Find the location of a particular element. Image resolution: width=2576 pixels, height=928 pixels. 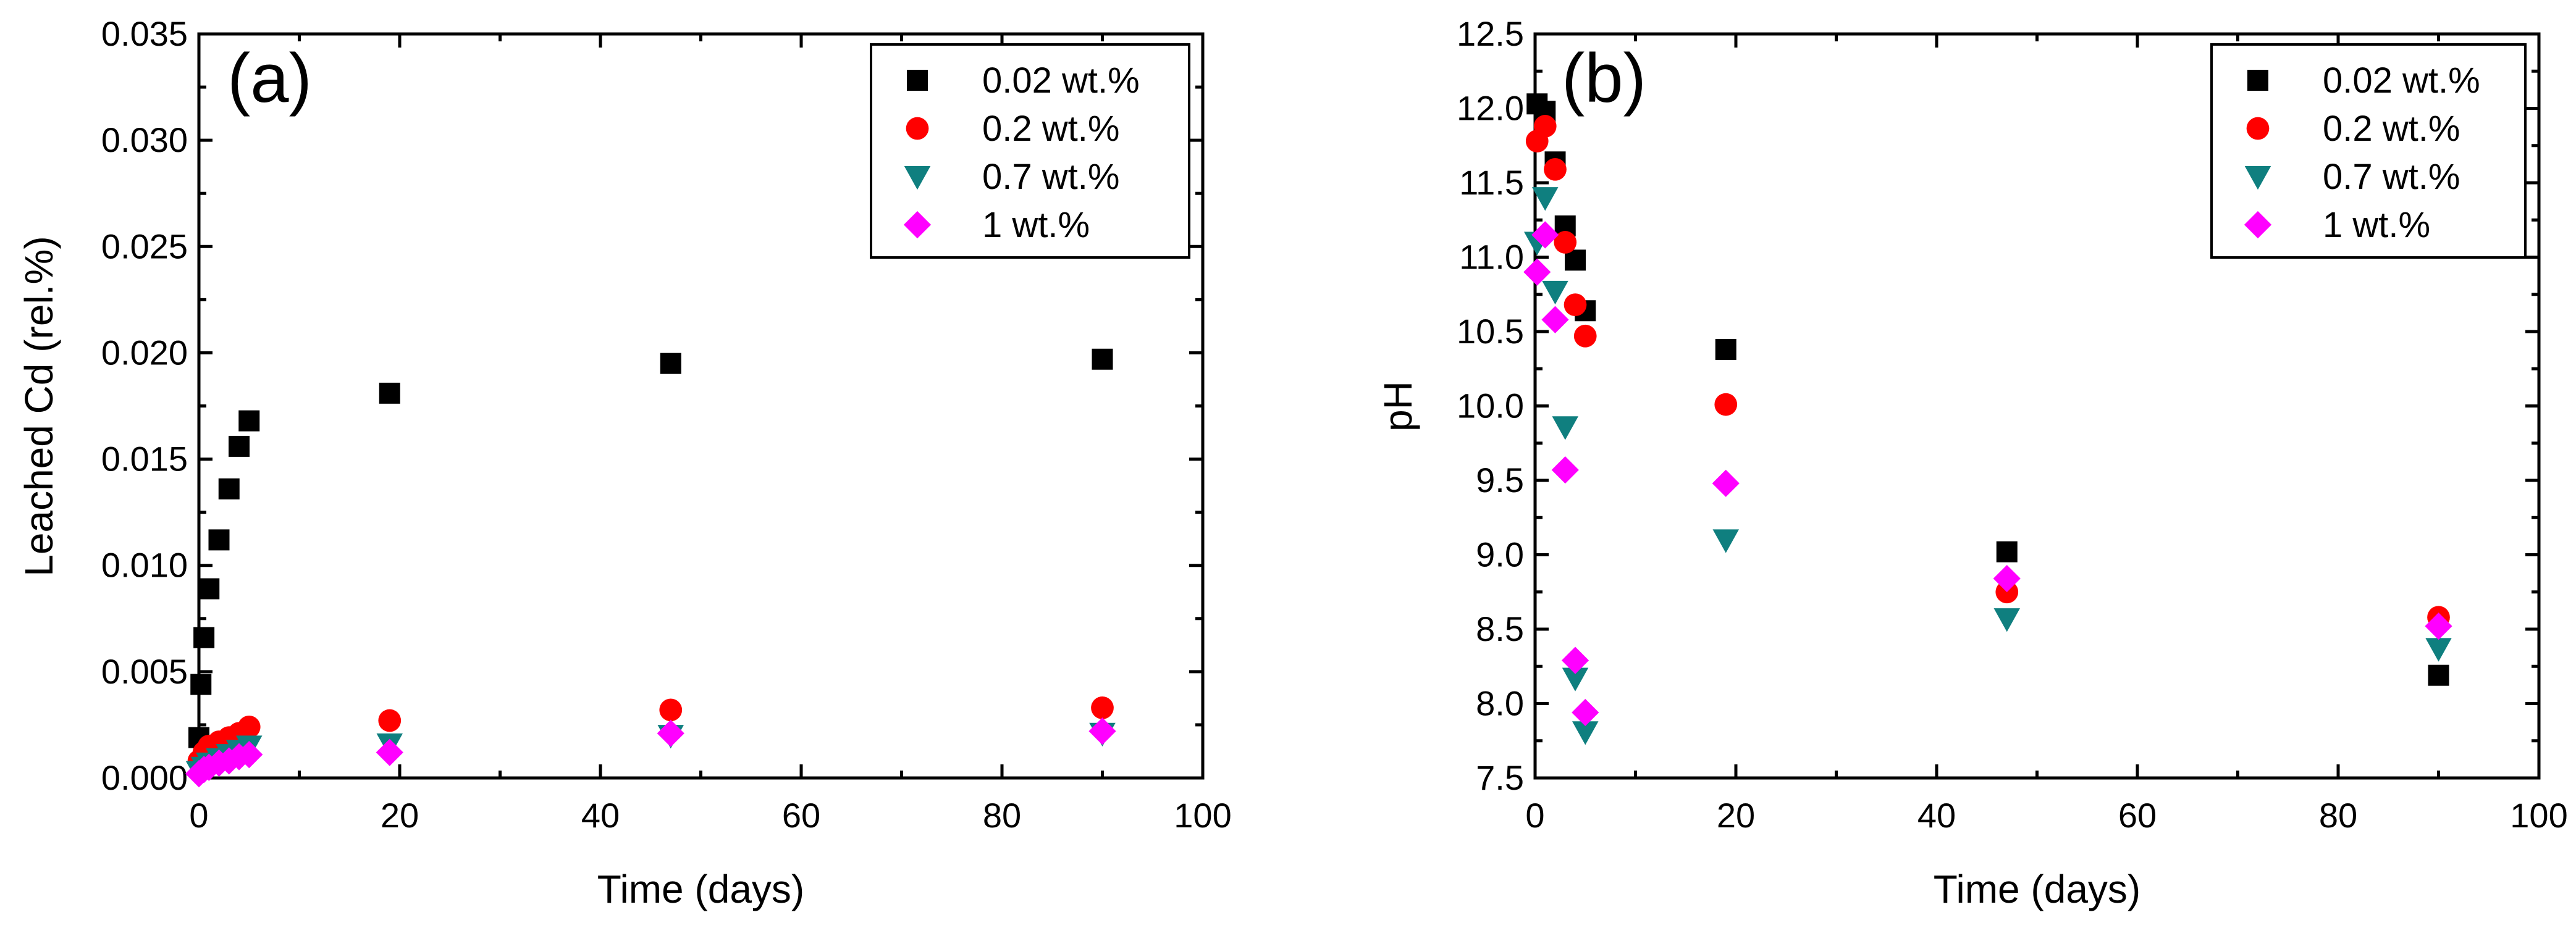

x-tick-label: 20 is located at coordinates (1736, 815).